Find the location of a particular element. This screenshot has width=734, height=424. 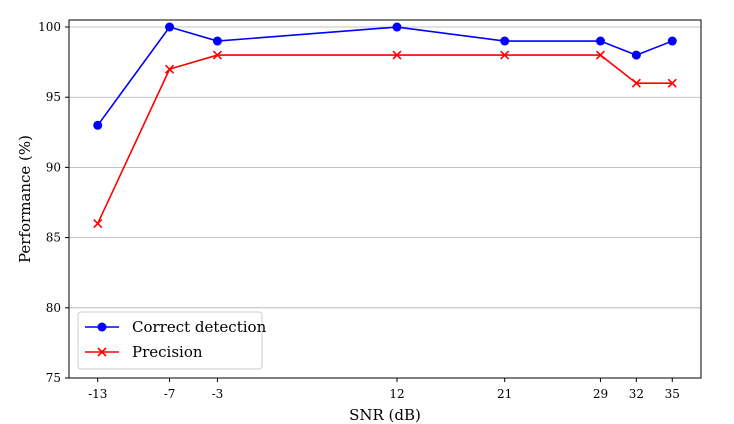

legend-box is located at coordinates (170, 340).